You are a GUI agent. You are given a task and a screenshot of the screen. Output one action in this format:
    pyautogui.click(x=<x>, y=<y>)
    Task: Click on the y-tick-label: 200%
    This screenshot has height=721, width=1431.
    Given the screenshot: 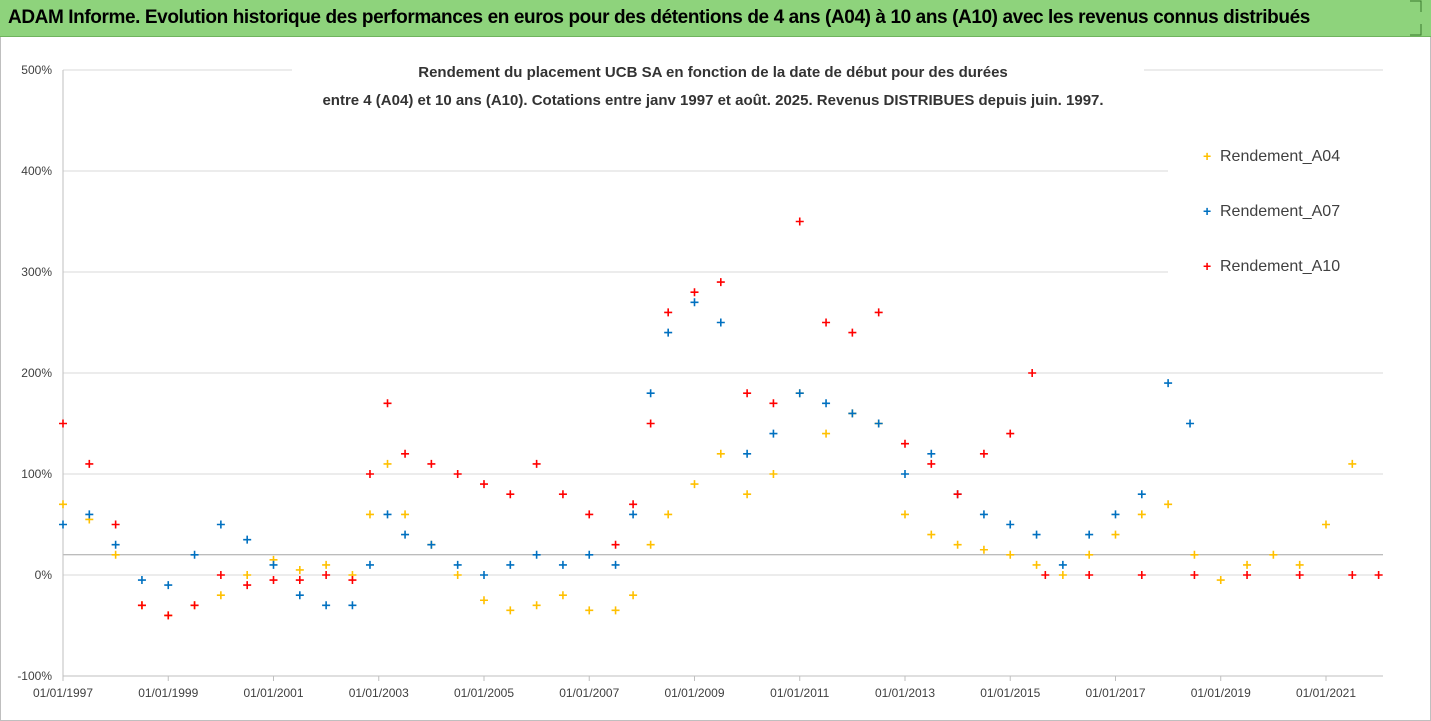 What is the action you would take?
    pyautogui.click(x=36, y=373)
    